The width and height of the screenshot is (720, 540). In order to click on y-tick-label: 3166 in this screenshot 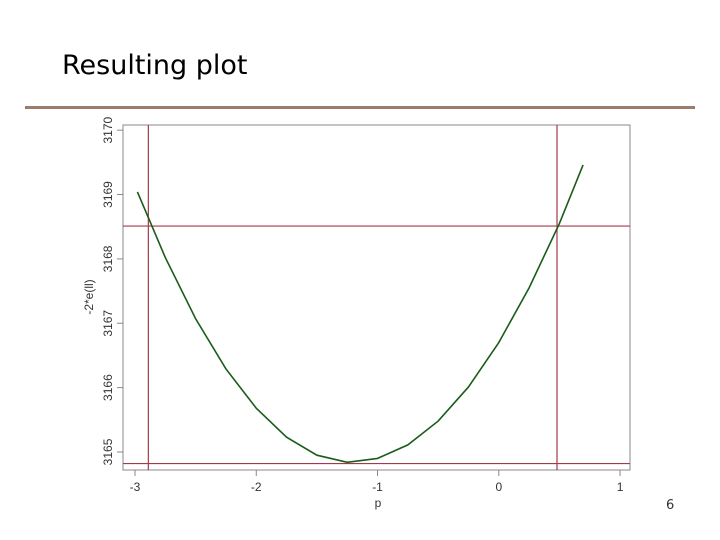, I will do `click(108, 387)`.